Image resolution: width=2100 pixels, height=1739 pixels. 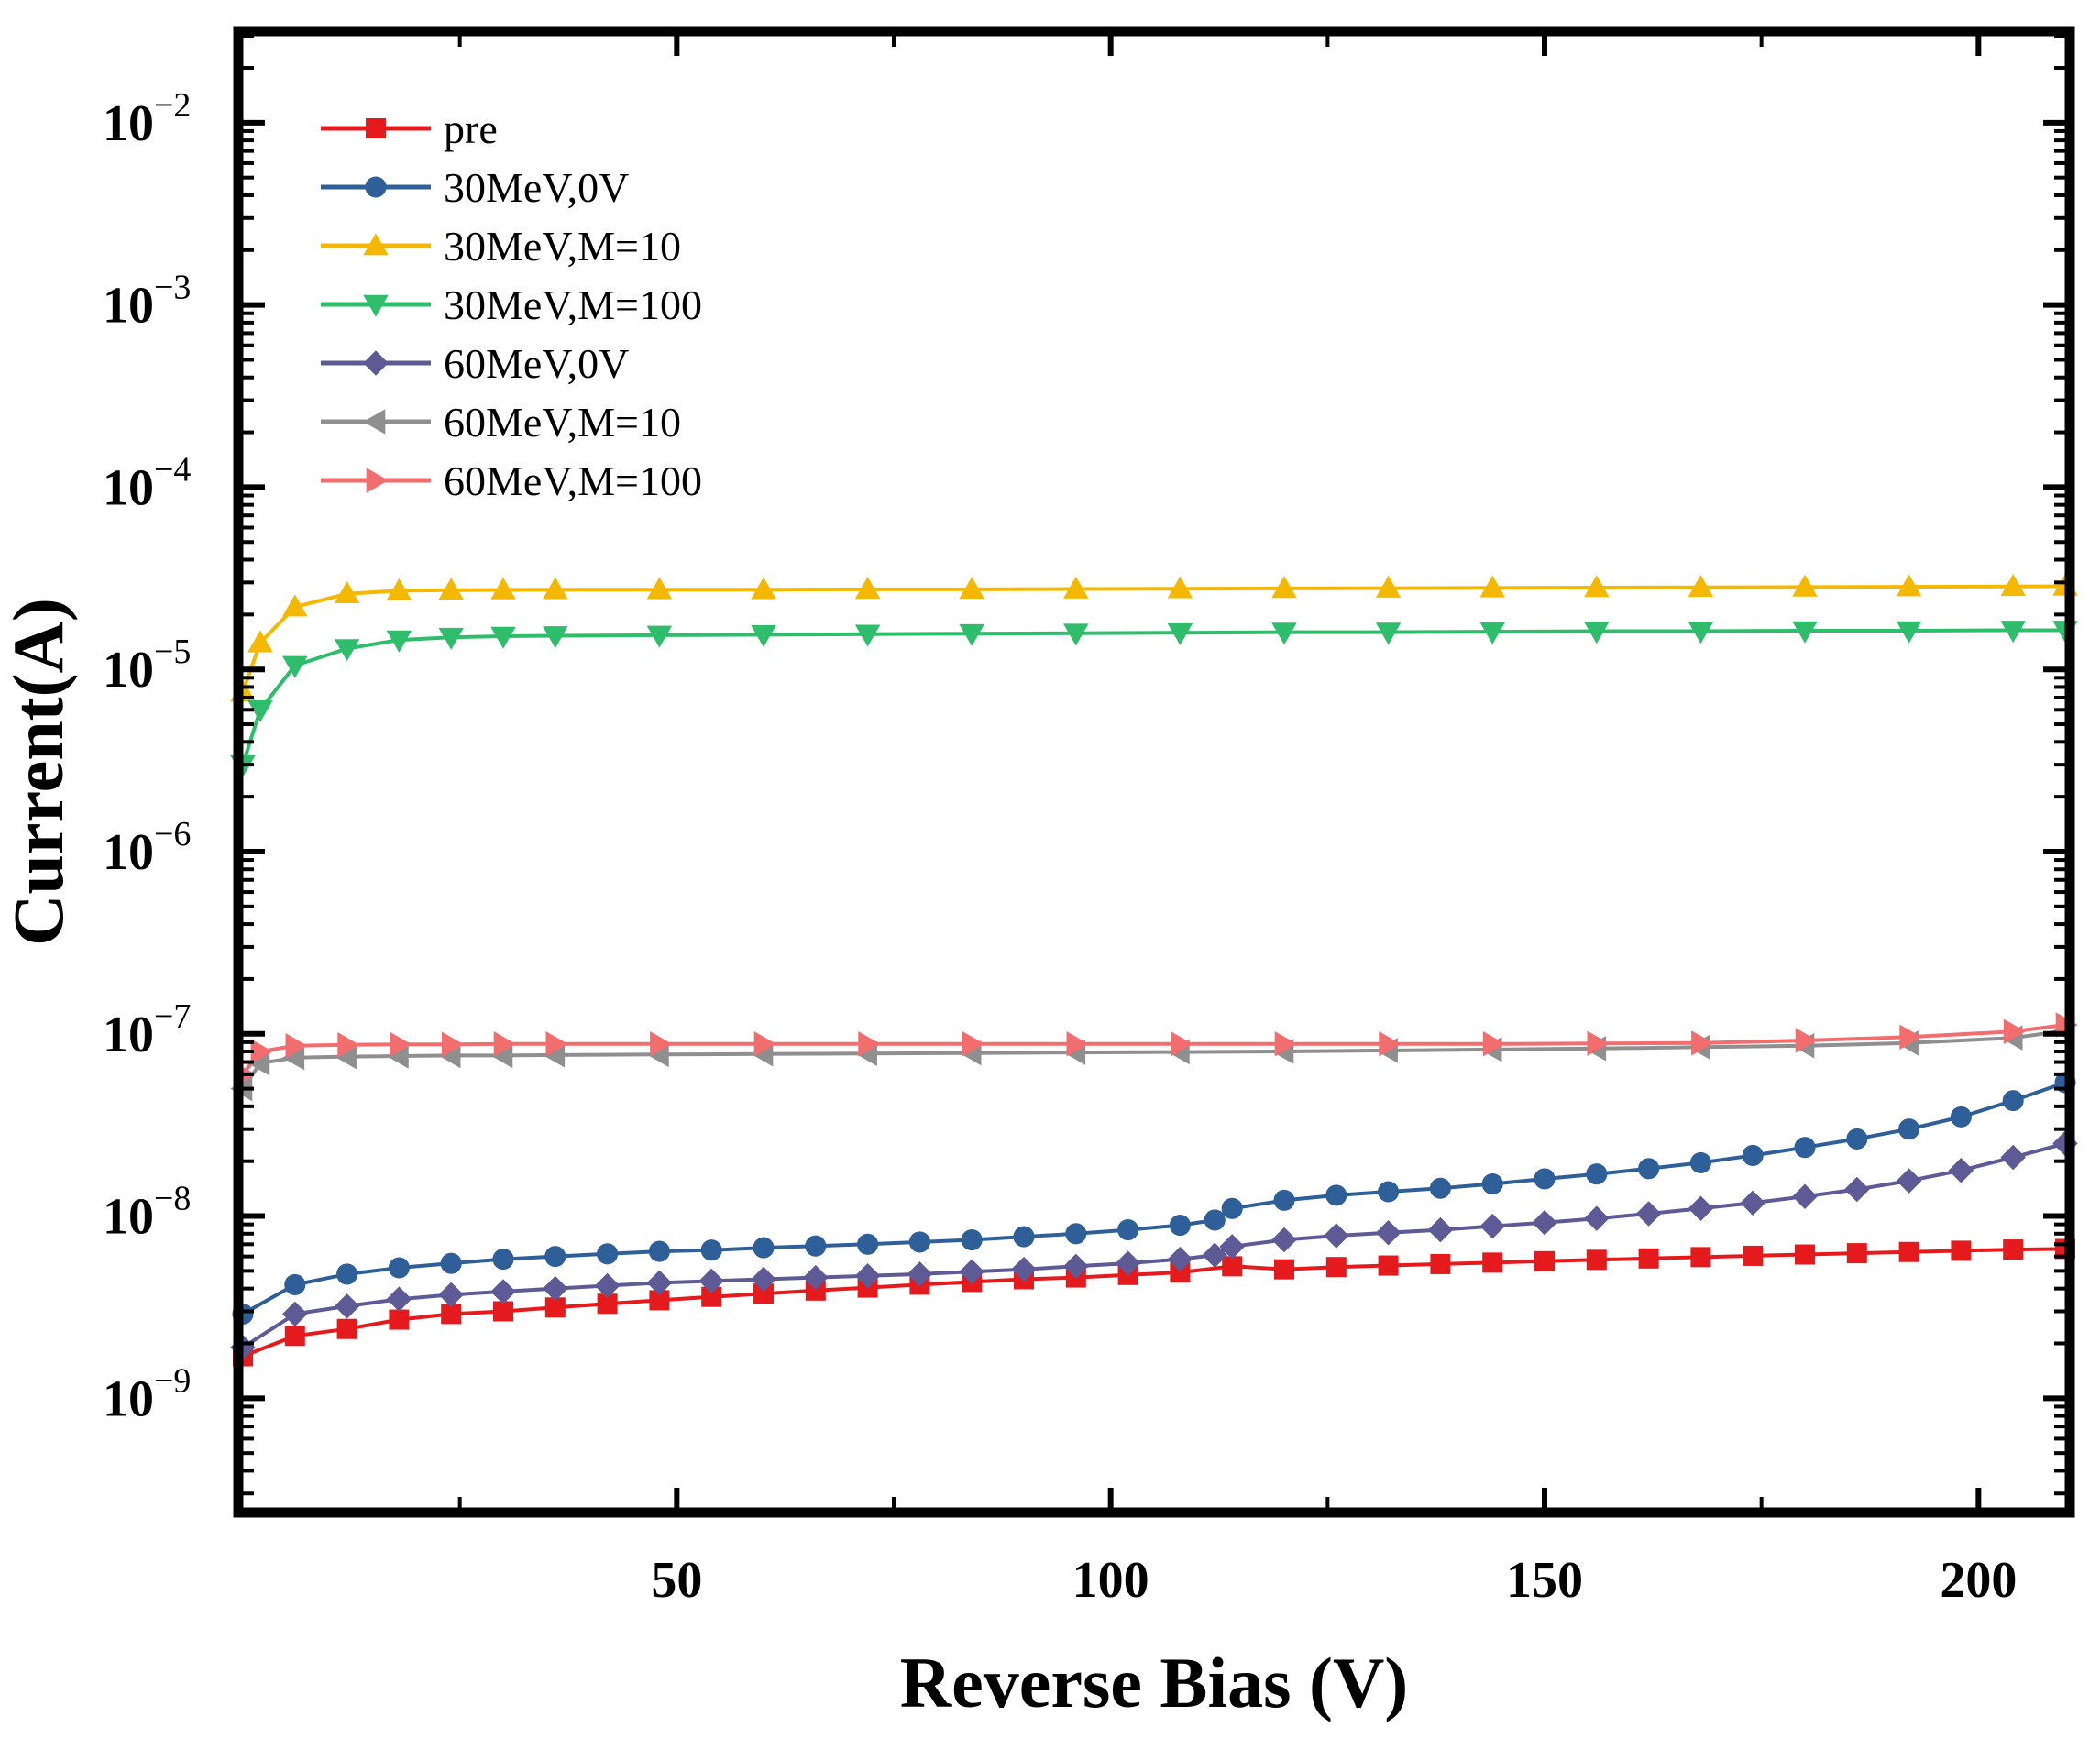 I want to click on legend-label: 60MeV,0V, so click(x=536, y=363).